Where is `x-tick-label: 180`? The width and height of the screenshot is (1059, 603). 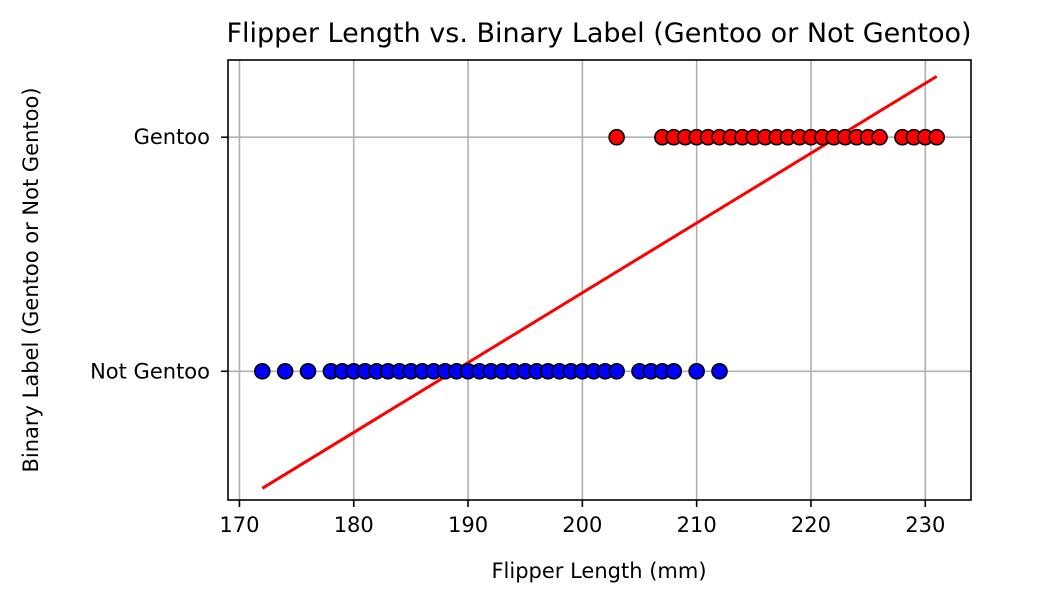 x-tick-label: 180 is located at coordinates (354, 525).